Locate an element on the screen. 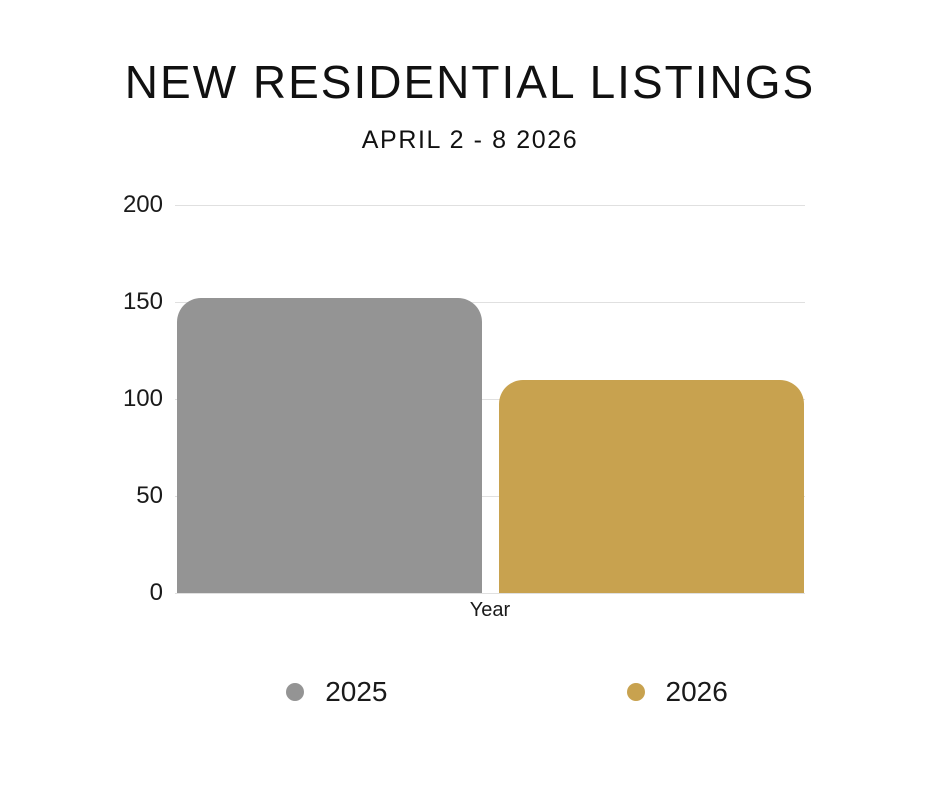 This screenshot has width=940, height=788. legend-label-2025: 2025 is located at coordinates (356, 691).